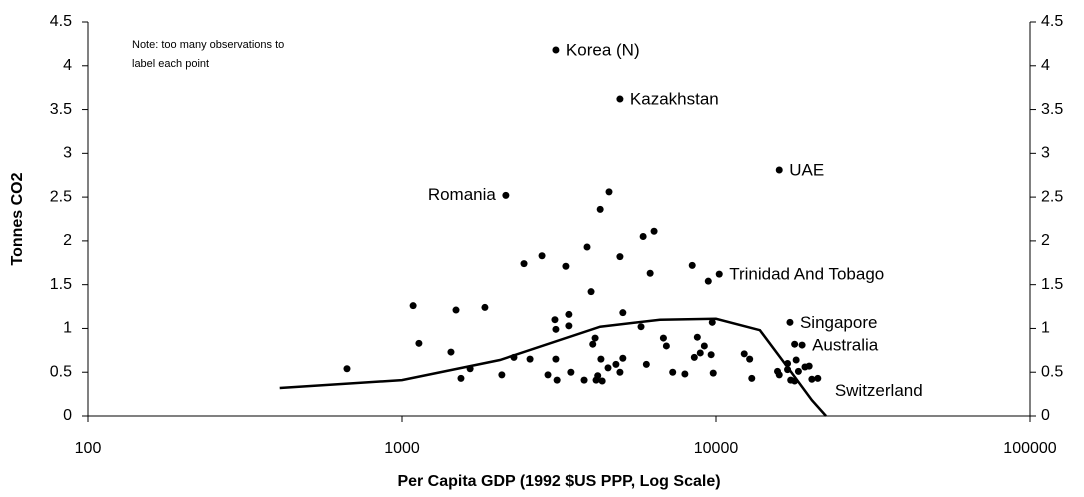 This screenshot has width=1084, height=497. Describe the element at coordinates (879, 390) in the screenshot. I see `point-label: Switzerland` at that location.